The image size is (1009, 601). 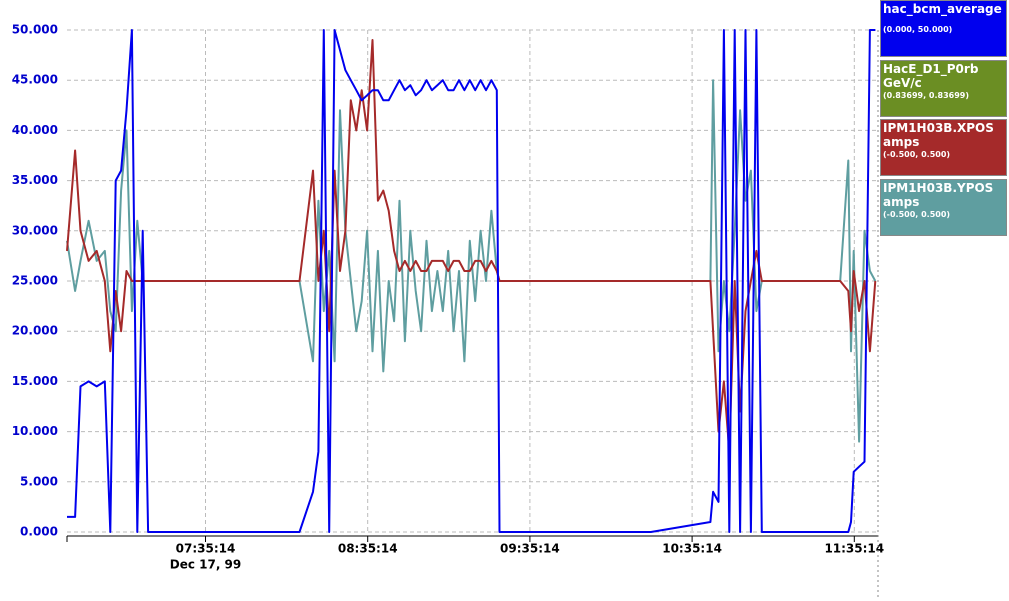 What do you see at coordinates (206, 549) in the screenshot?
I see `x-tick-label: 07:35:14` at bounding box center [206, 549].